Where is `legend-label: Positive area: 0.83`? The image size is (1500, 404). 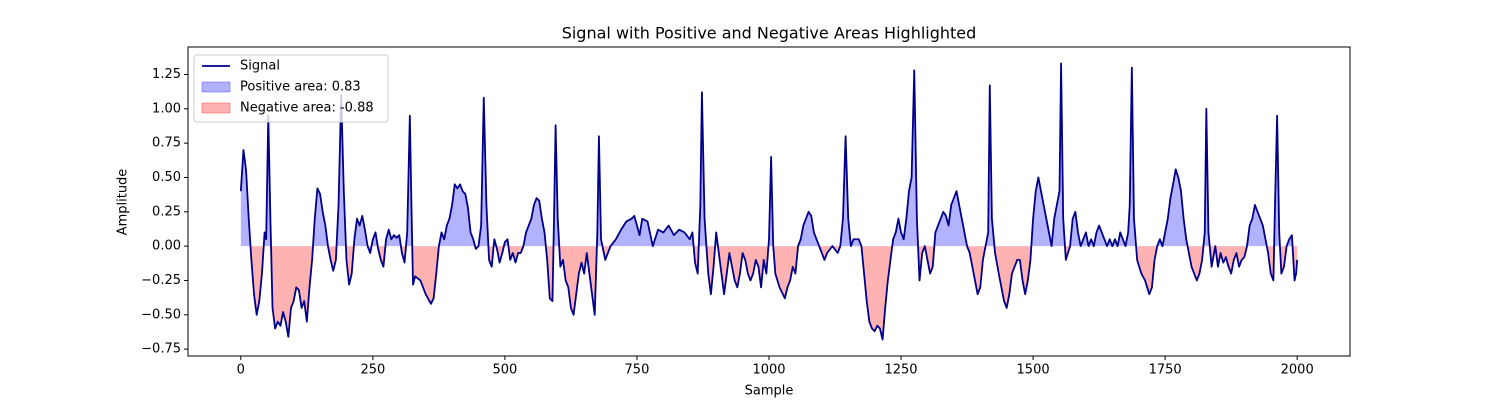
legend-label: Positive area: 0.83 is located at coordinates (300, 87).